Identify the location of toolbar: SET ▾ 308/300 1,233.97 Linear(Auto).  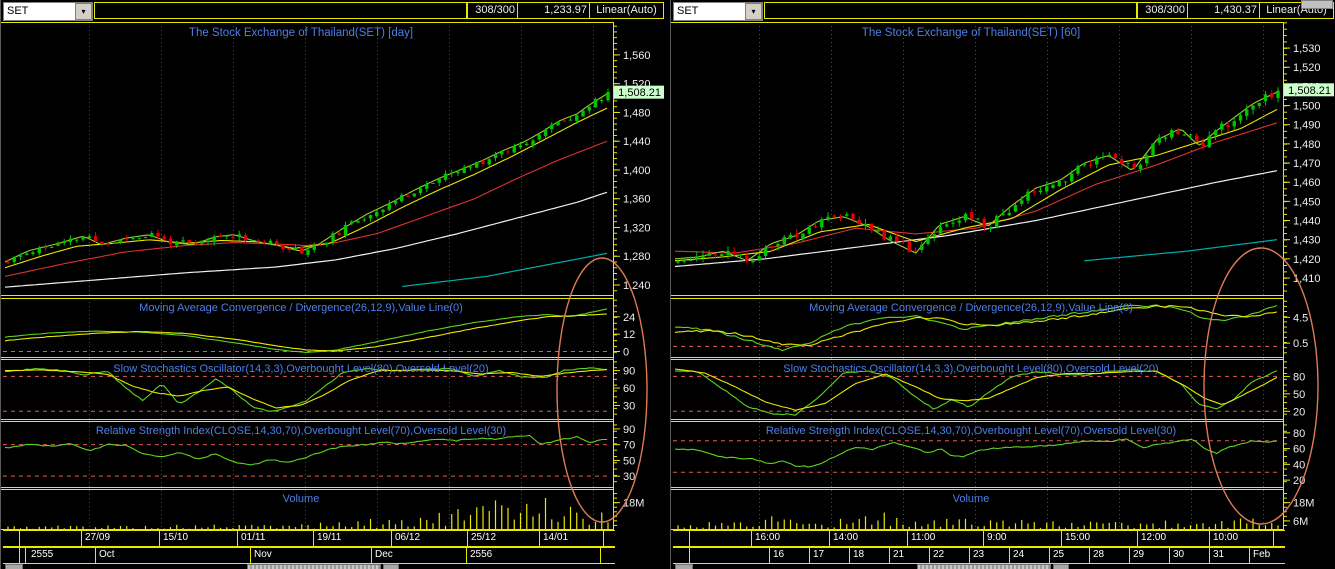
(333, 11).